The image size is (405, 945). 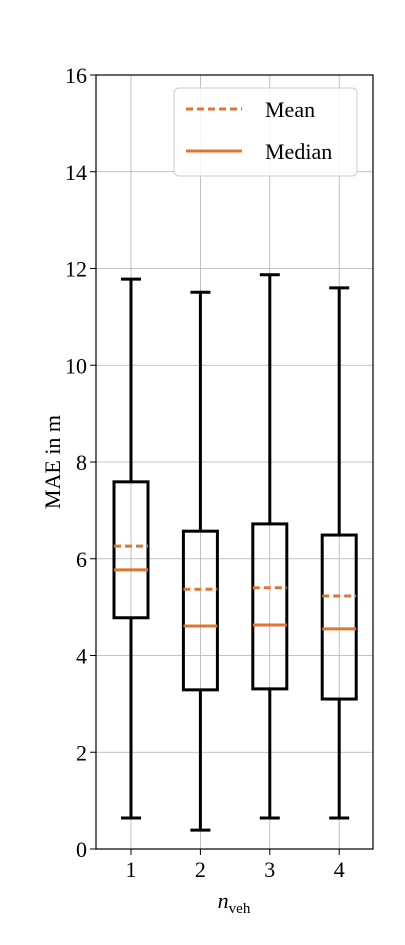 I want to click on y-tick-label: 16, so click(x=76, y=75).